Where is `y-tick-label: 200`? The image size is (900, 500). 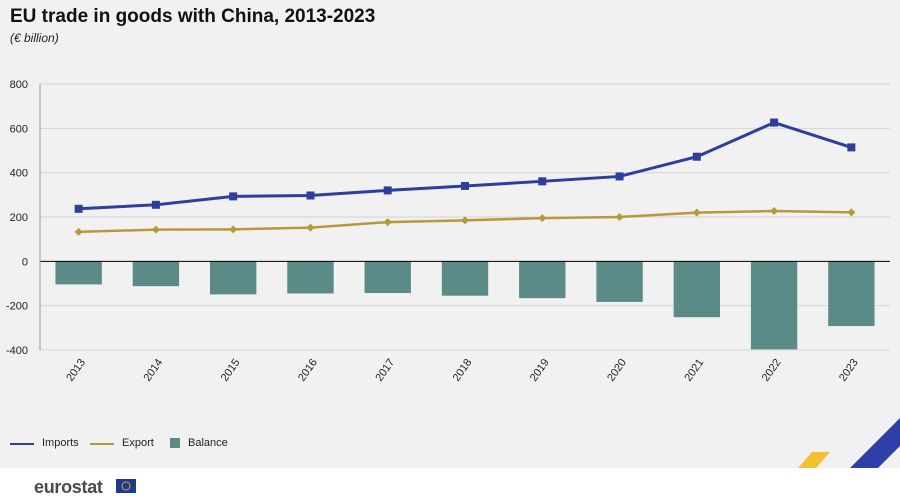
y-tick-label: 200 is located at coordinates (19, 218).